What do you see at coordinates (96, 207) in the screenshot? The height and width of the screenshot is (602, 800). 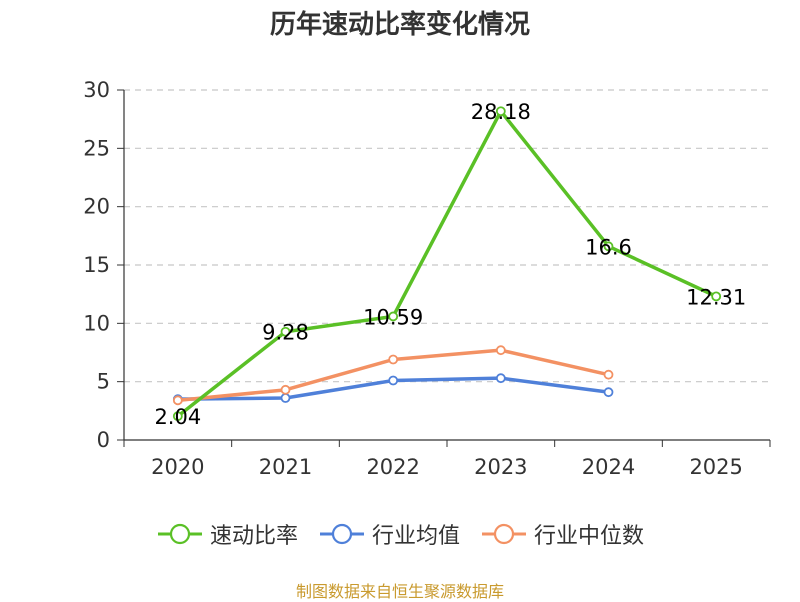 I see `y-tick-label: 20` at bounding box center [96, 207].